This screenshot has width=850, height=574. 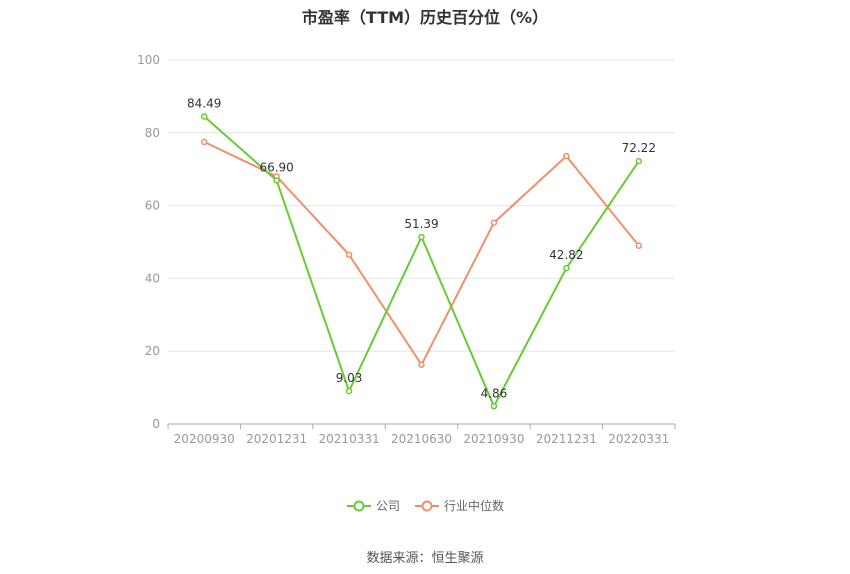 What do you see at coordinates (152, 206) in the screenshot?
I see `y-tick-label: 60` at bounding box center [152, 206].